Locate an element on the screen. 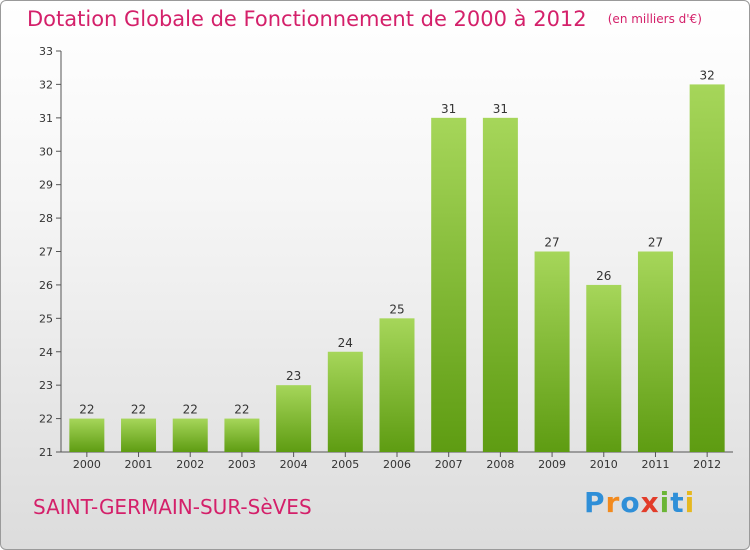 This screenshot has height=550, width=750. value-label-2000: 22 is located at coordinates (86, 410).